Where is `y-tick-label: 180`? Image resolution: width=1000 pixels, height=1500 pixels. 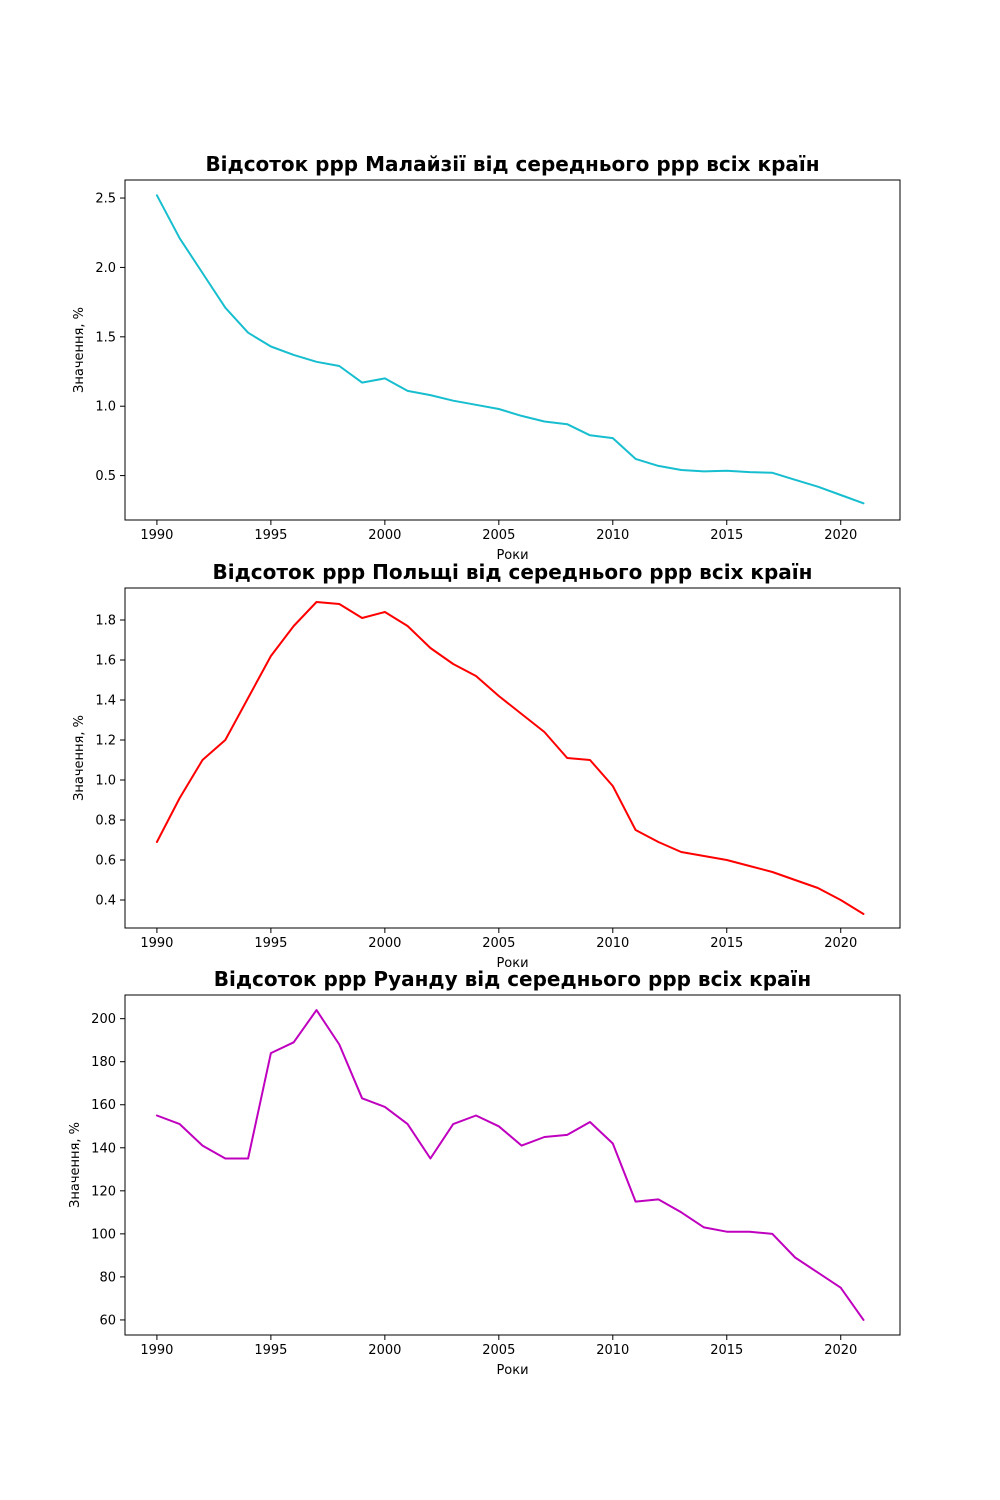
y-tick-label: 180 is located at coordinates (103, 1062).